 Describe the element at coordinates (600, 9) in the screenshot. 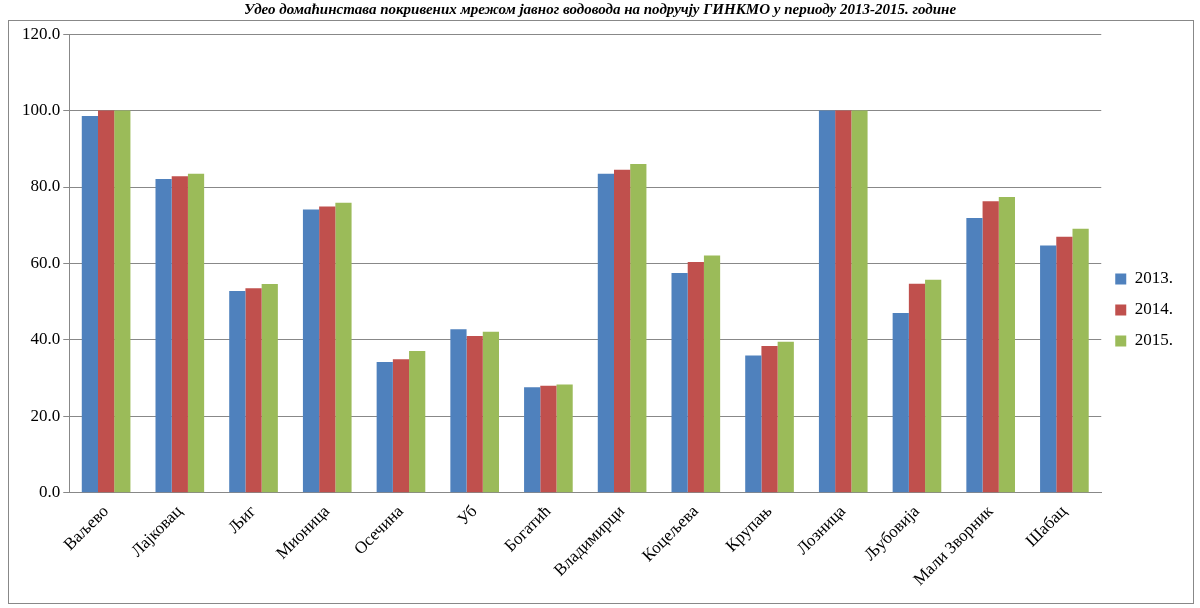

I see `chart-title: Удео домаћинстава покривених мрежом јавног водовода на подручју ГИНКМО у периоду 2013-2015. године` at that location.